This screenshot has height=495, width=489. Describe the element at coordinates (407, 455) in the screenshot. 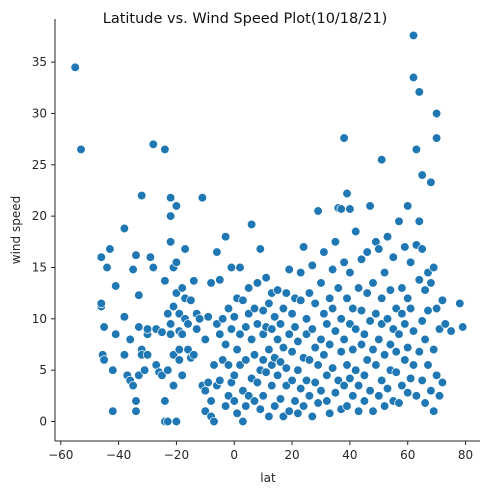

I see `x-tick-label: 60` at that location.